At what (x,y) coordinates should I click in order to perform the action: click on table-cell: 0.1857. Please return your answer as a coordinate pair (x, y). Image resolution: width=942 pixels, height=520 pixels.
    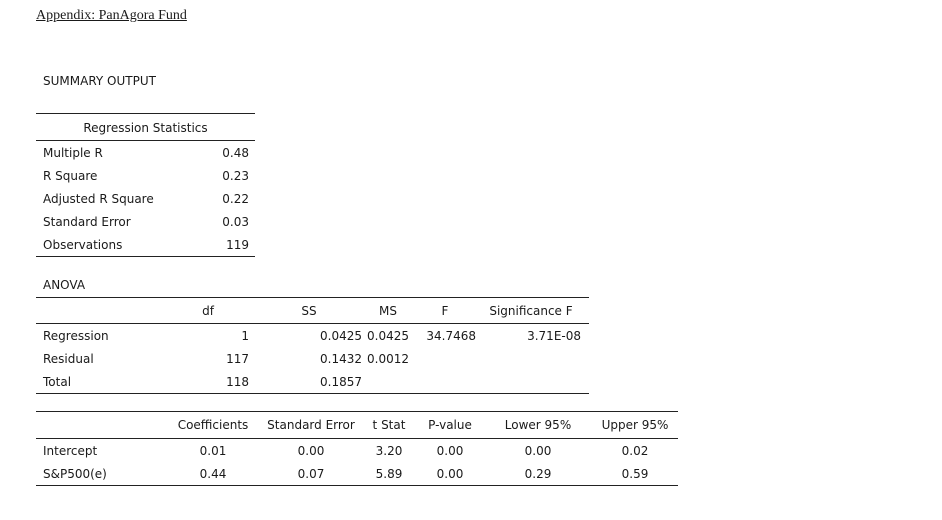
    Looking at the image, I should click on (341, 381).